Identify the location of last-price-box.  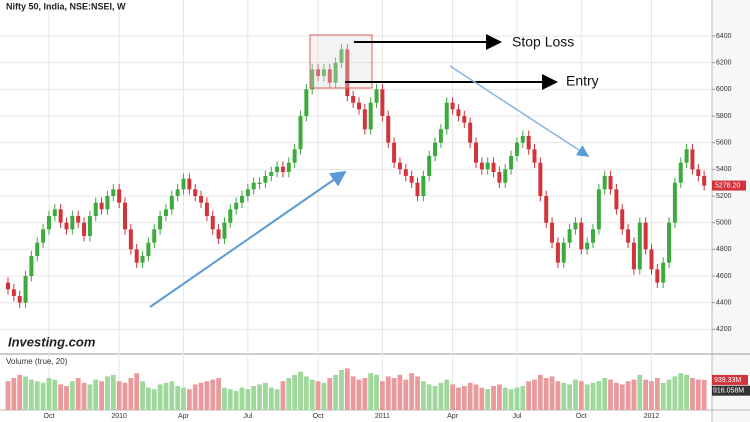
(729, 185).